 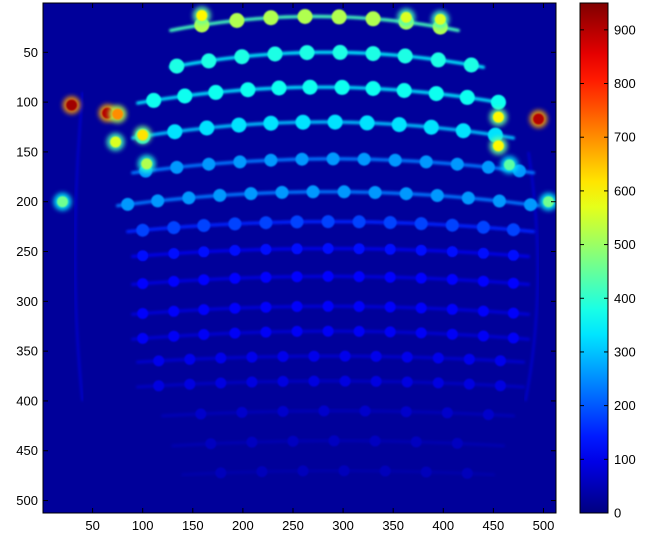 I want to click on colorbar-tick-label: 200, so click(x=625, y=405).